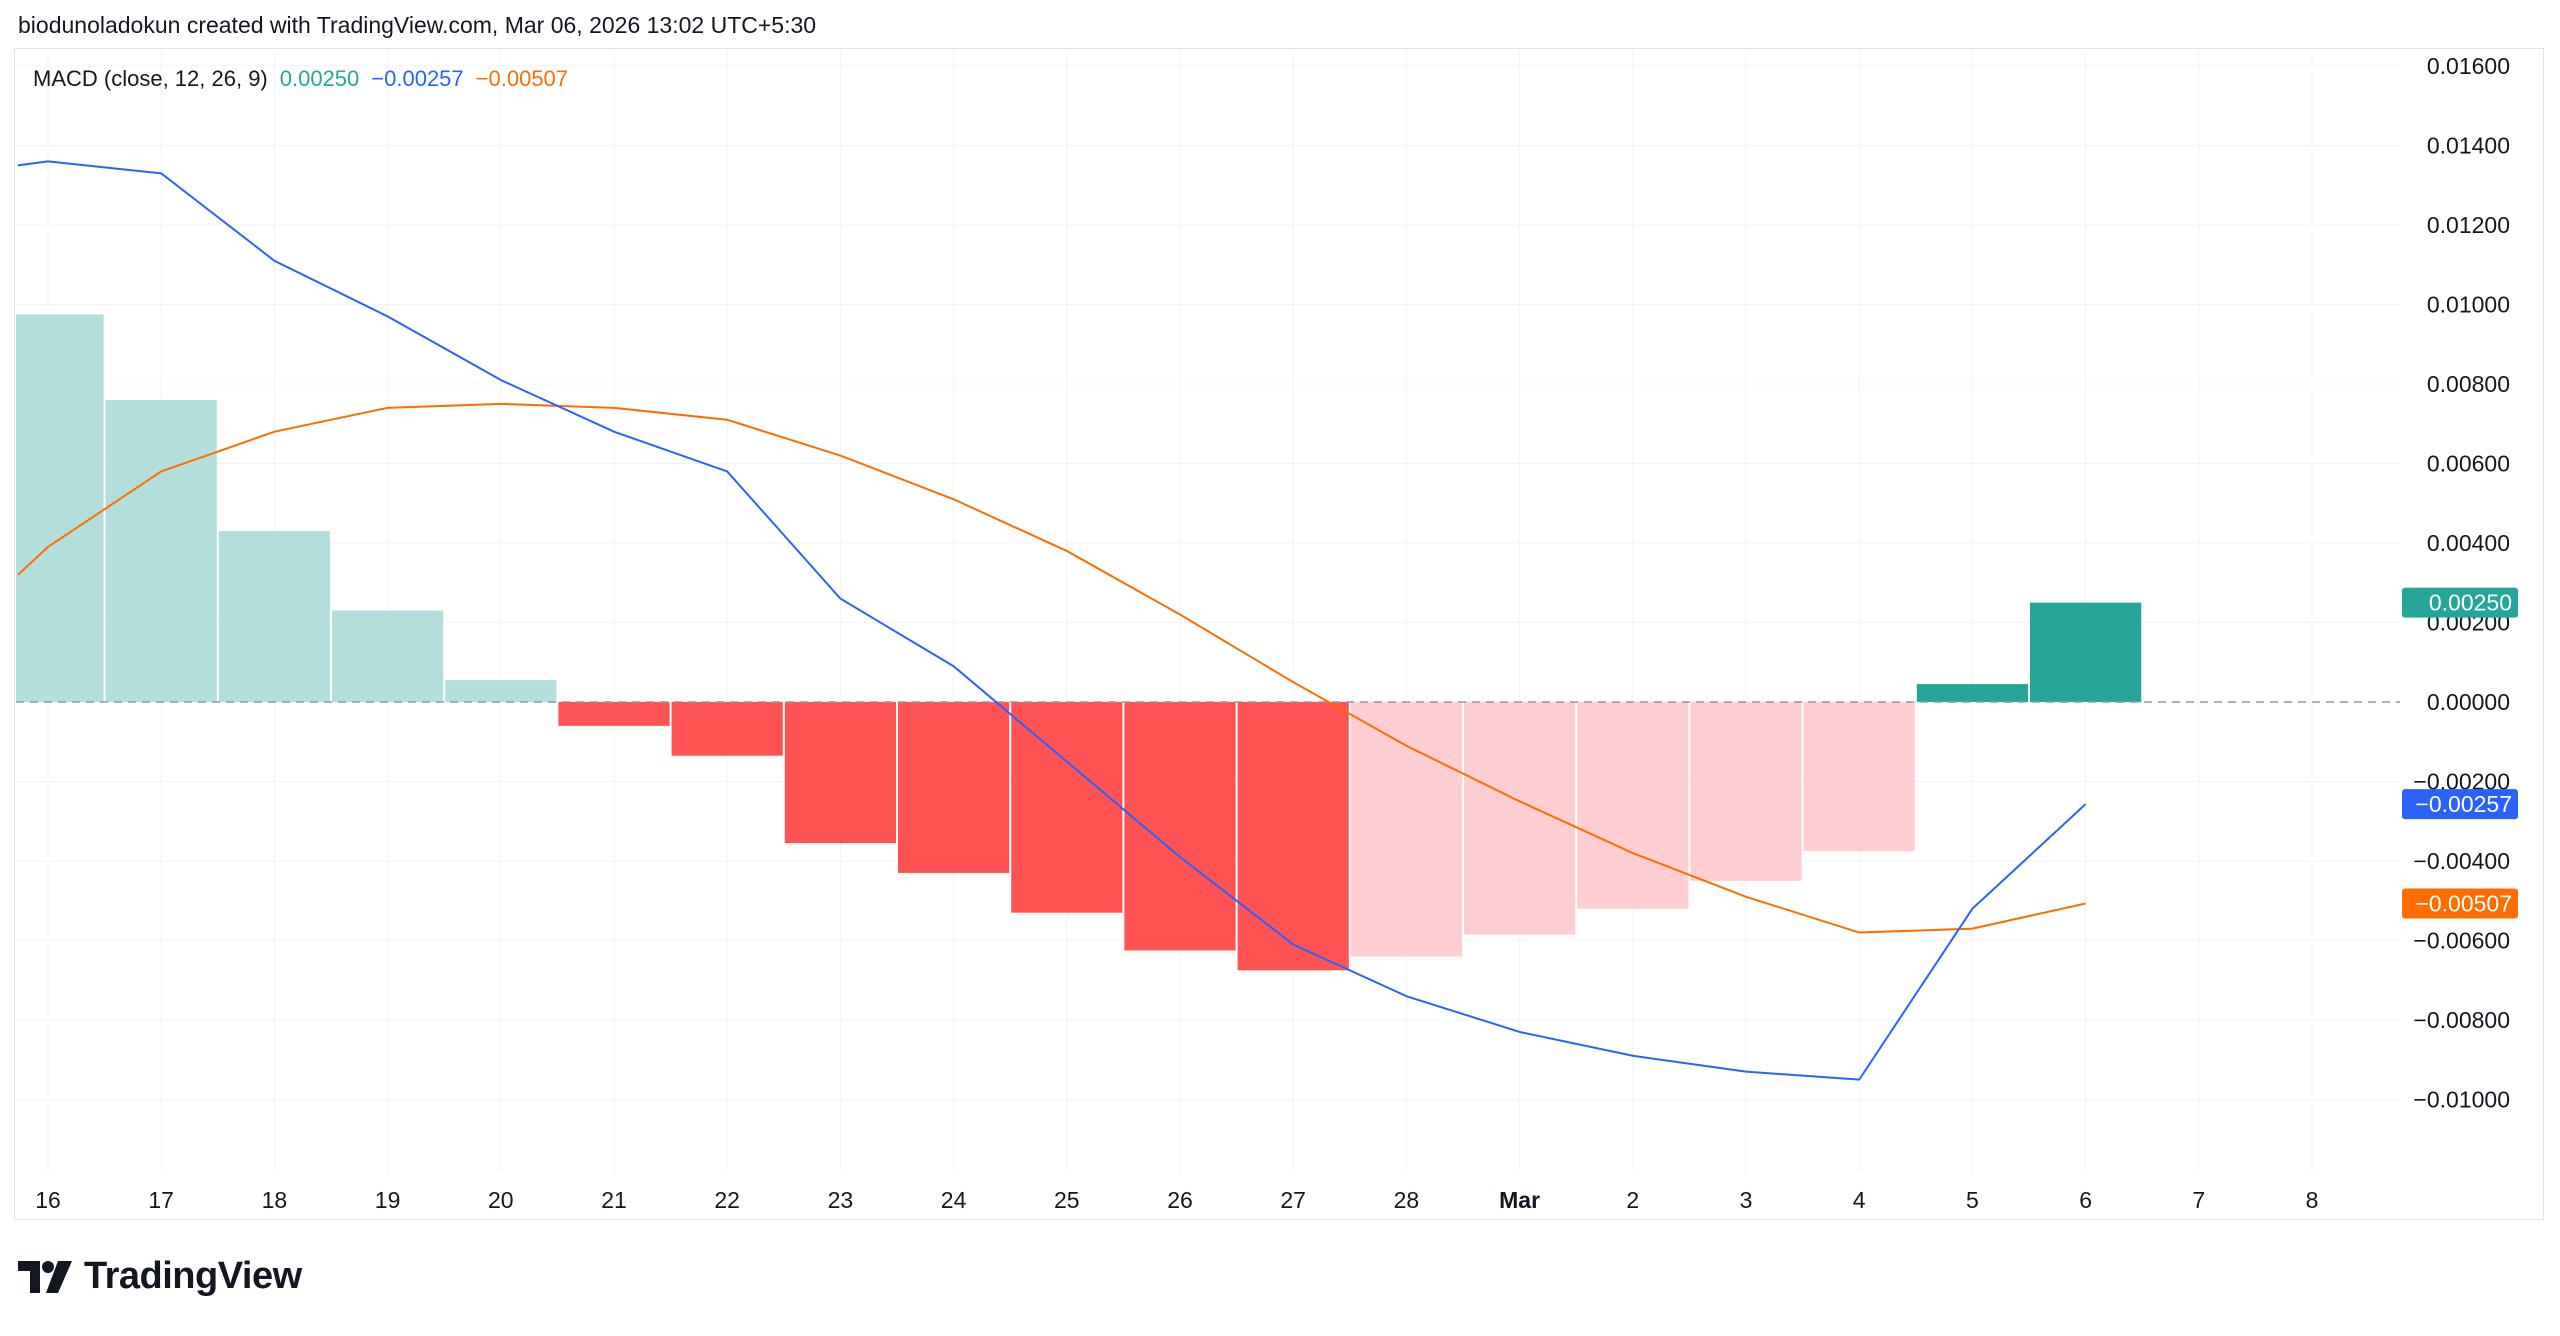 The image size is (2560, 1336). What do you see at coordinates (2463, 804) in the screenshot?
I see `price-tag-label: −0.00257` at bounding box center [2463, 804].